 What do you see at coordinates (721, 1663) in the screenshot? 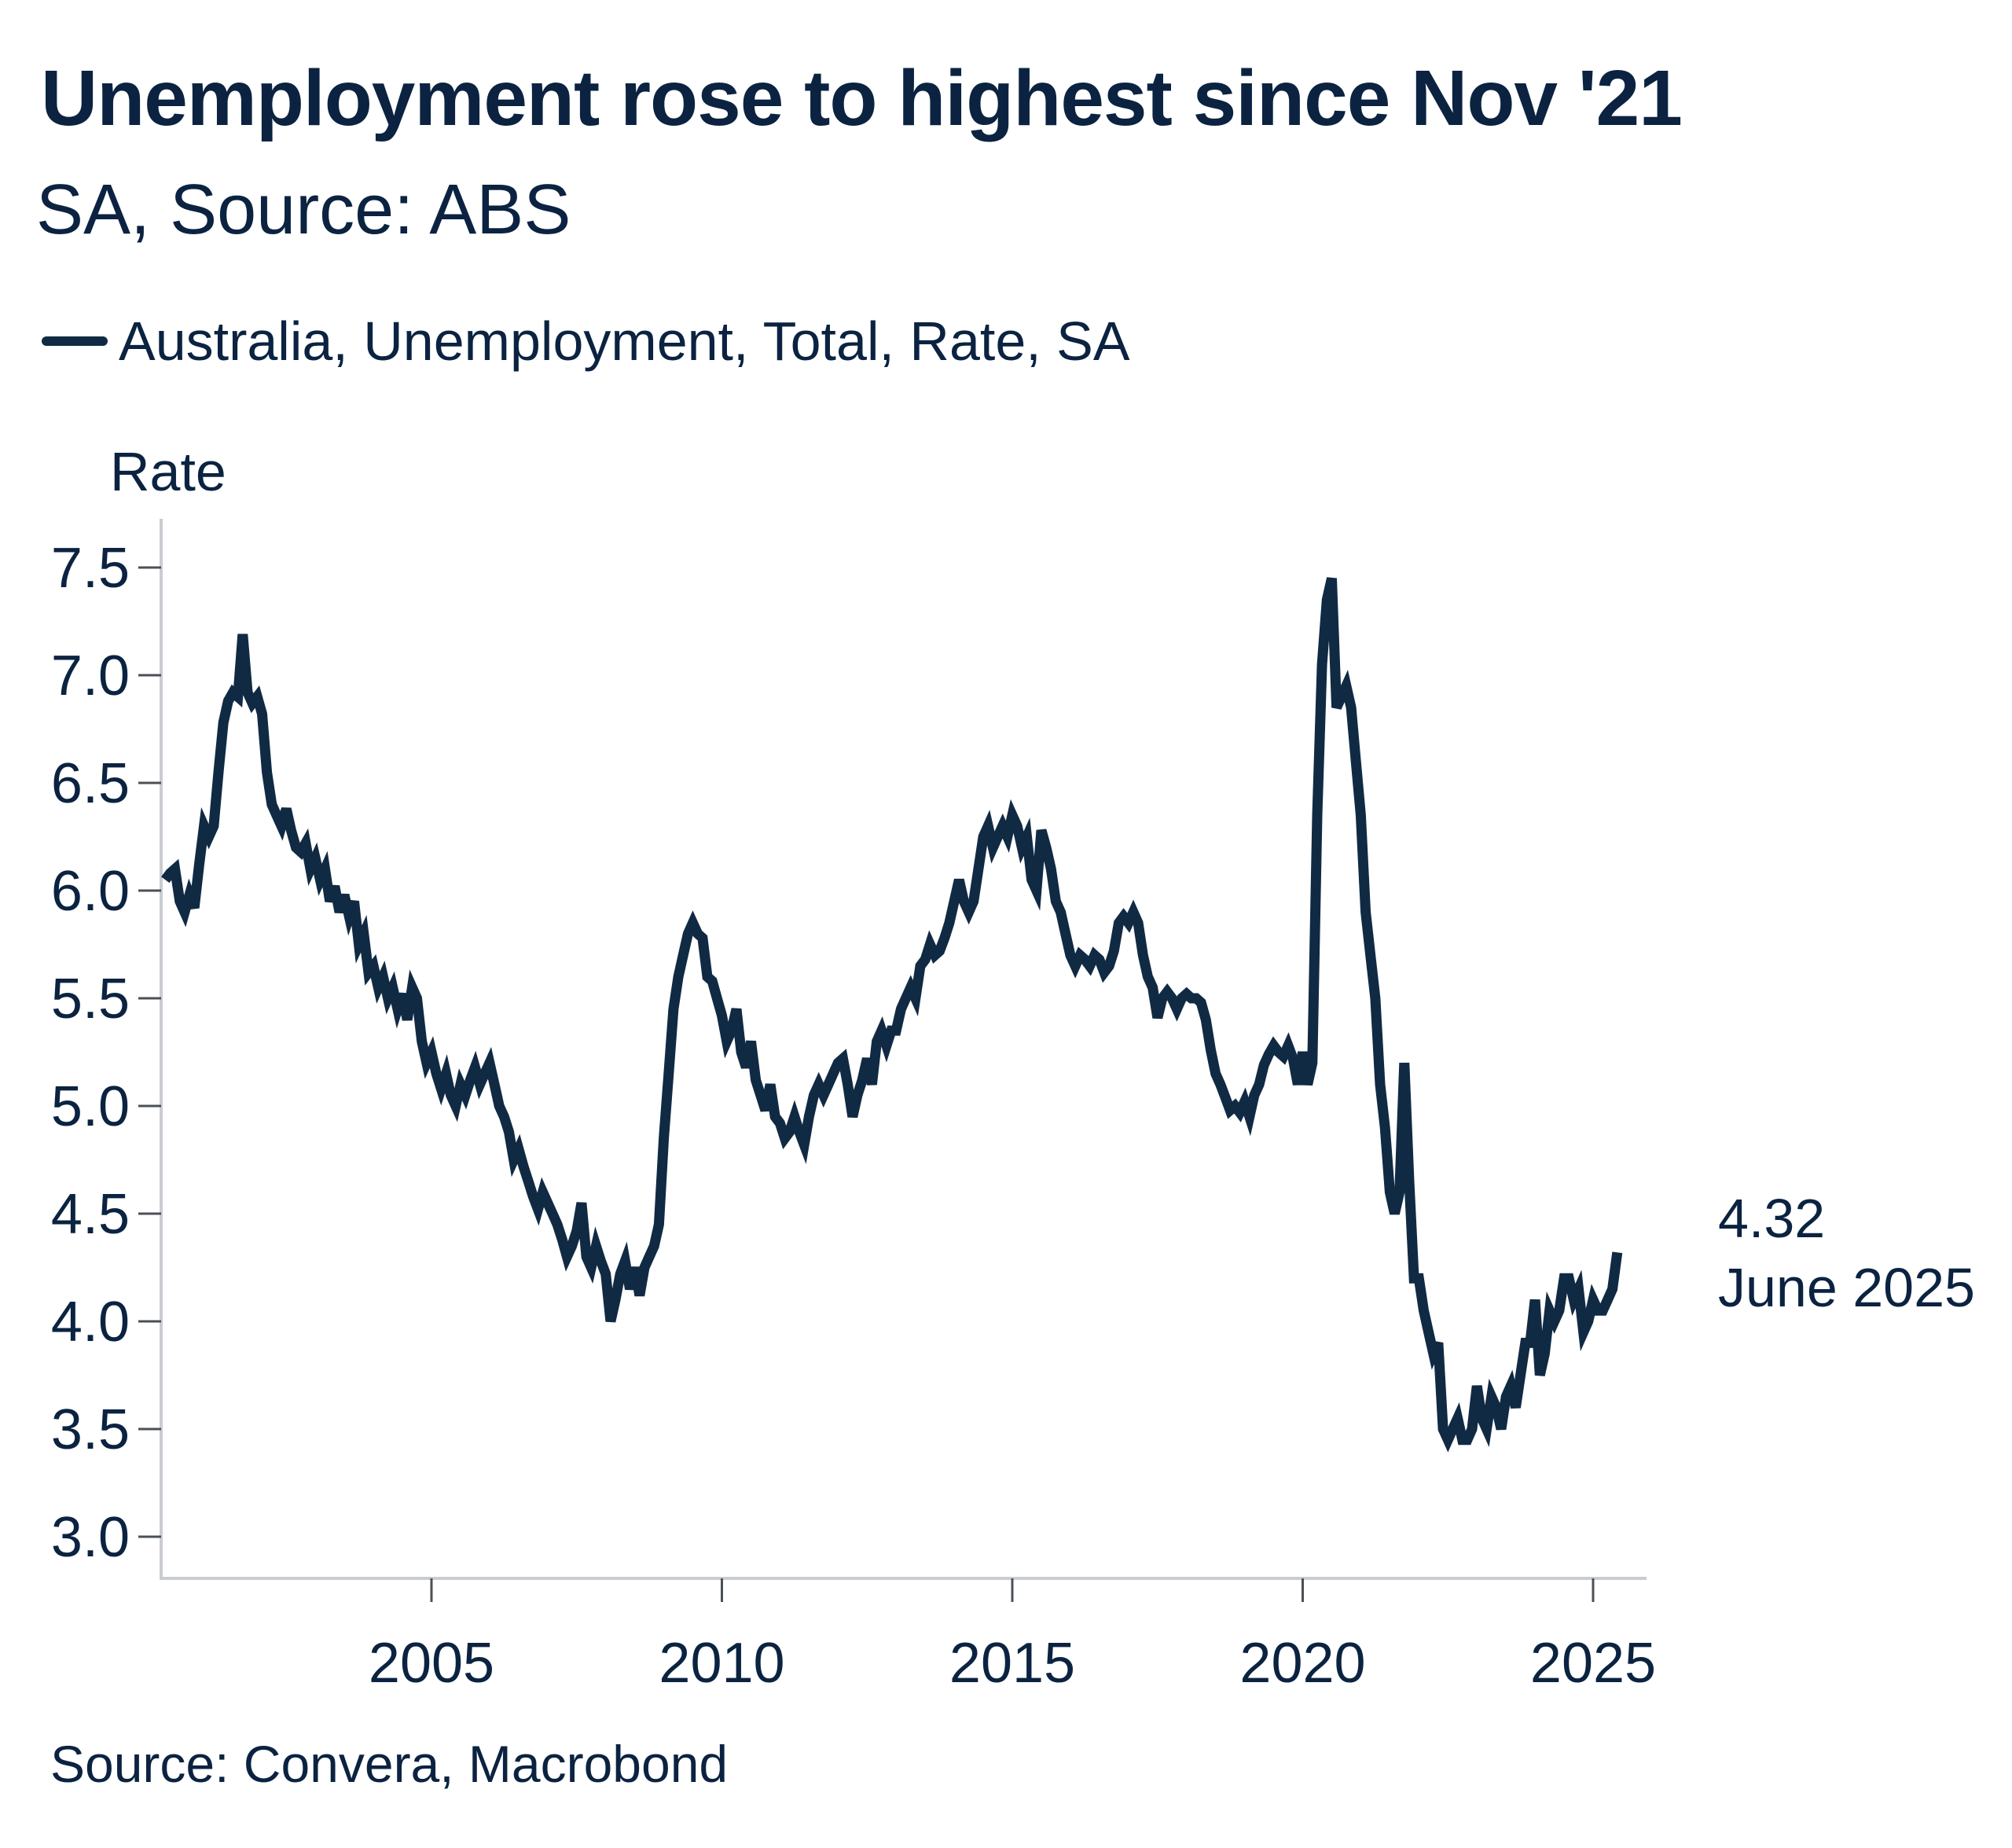
I see `x-tick-label: 2010` at bounding box center [721, 1663].